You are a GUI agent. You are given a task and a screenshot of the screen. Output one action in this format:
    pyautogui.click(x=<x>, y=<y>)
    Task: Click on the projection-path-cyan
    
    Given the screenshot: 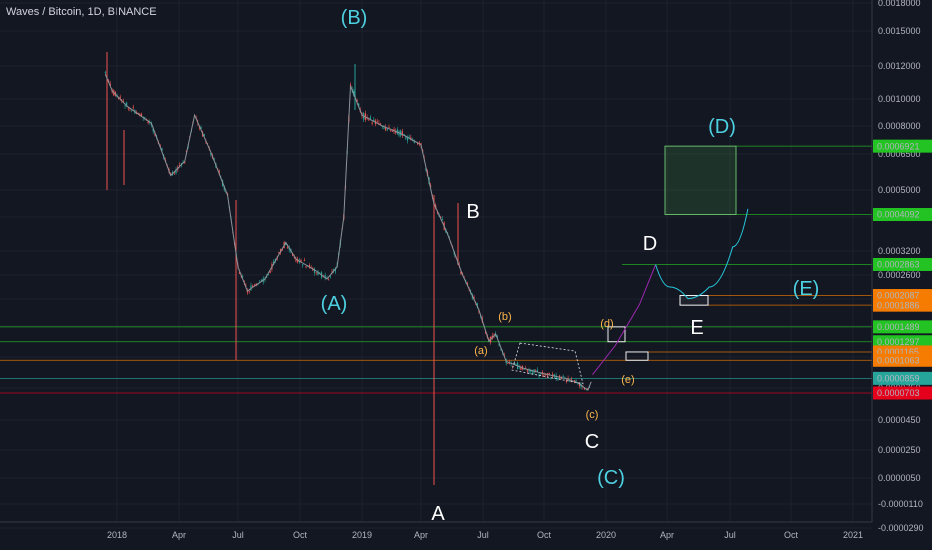 What is the action you would take?
    pyautogui.click(x=702, y=254)
    